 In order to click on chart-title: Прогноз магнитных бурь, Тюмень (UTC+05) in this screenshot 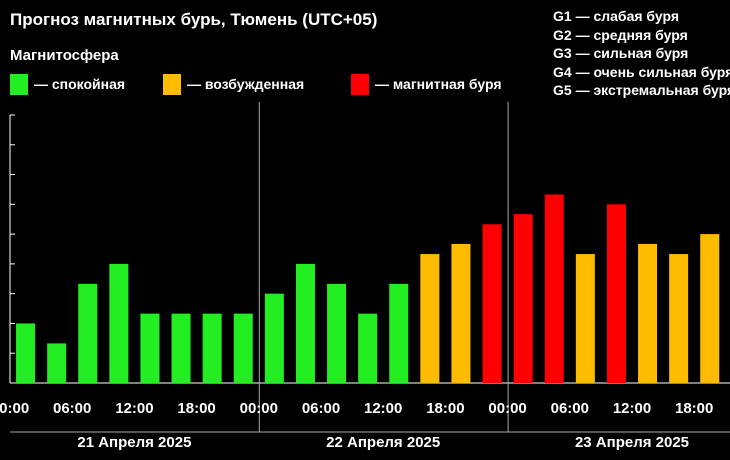, I will do `click(194, 19)`.